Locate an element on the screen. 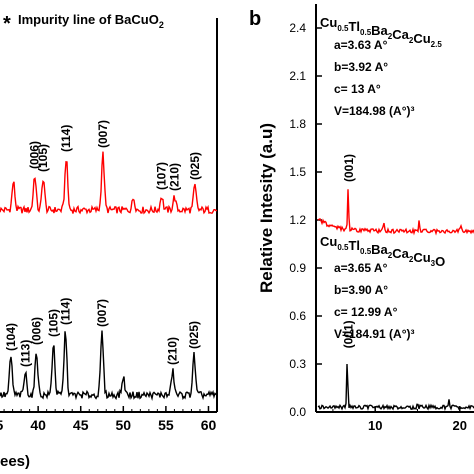 Image resolution: width=474 pixels, height=474 pixels. panel-a-x-tick-label: 35 is located at coordinates (2, 425).